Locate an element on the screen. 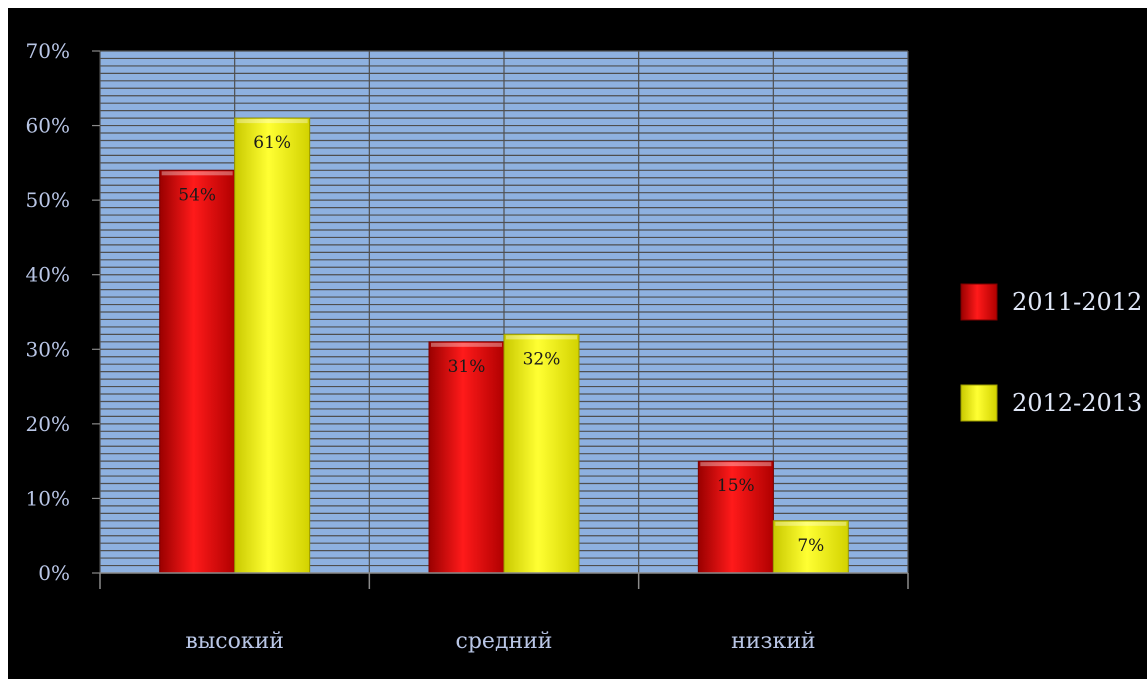 The image size is (1147, 679). data-label: 15% is located at coordinates (736, 486).